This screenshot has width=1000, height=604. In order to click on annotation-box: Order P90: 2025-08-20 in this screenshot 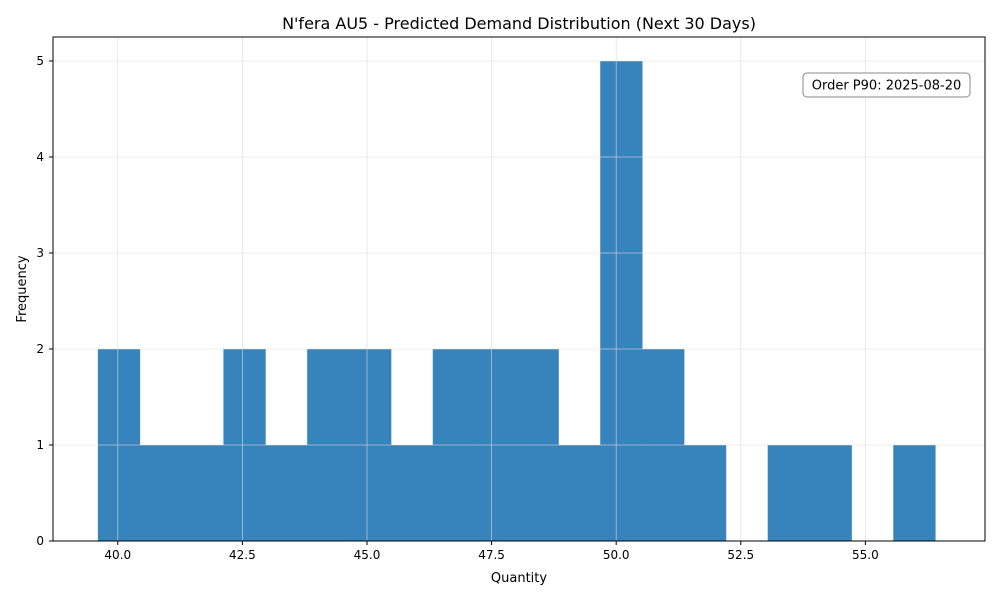, I will do `click(886, 85)`.